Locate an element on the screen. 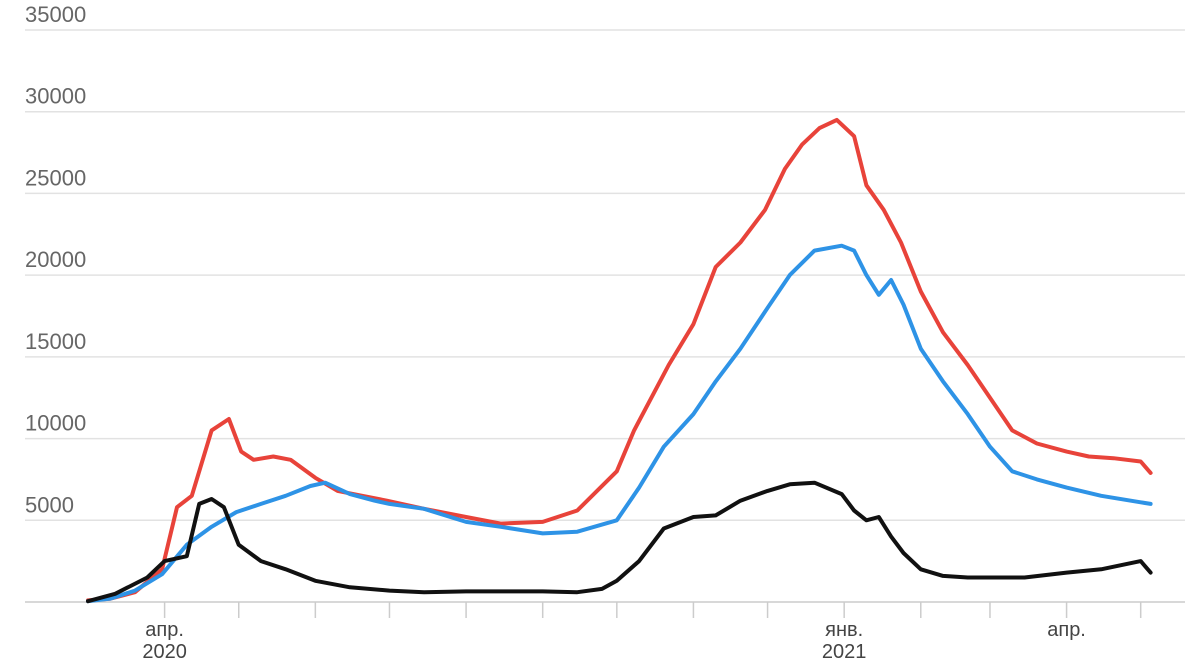 The width and height of the screenshot is (1190, 672). x-tick-label-2020-04-01: апр. is located at coordinates (164, 630).